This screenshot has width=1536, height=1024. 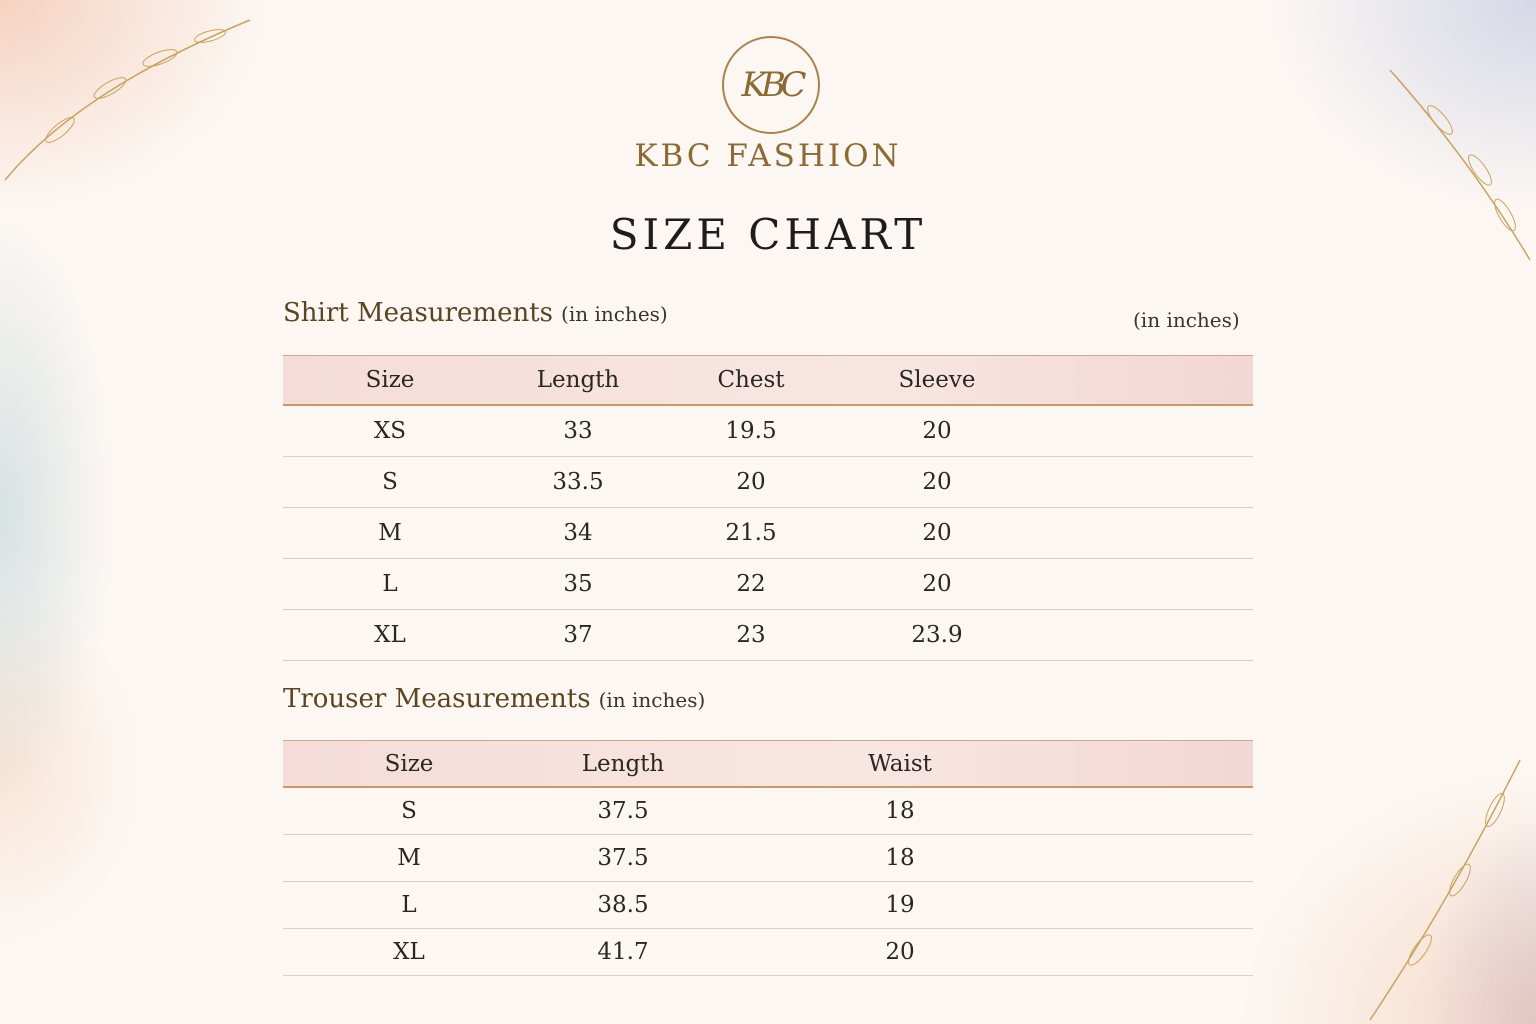 I want to click on page-title: SIZE CHART, so click(x=768, y=234).